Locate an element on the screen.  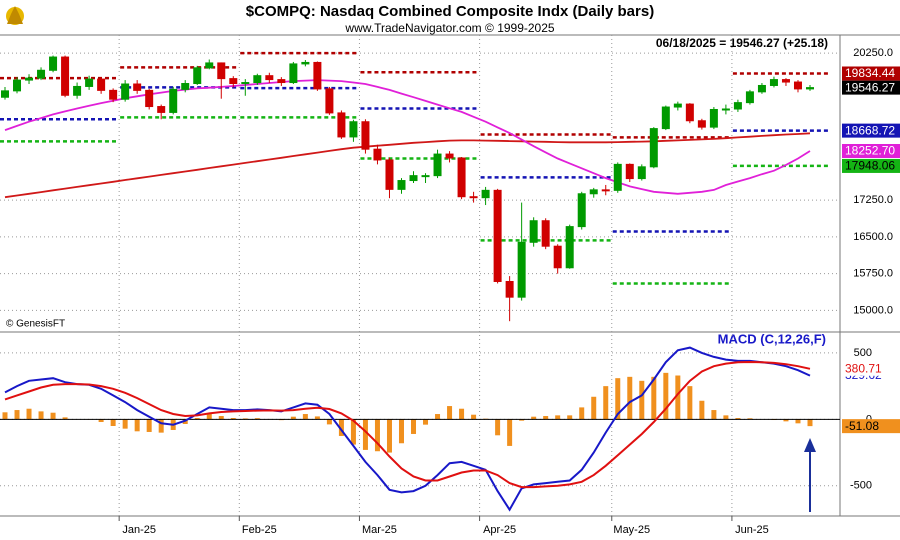
y-tick-label: 15750.0 is located at coordinates (873, 274).